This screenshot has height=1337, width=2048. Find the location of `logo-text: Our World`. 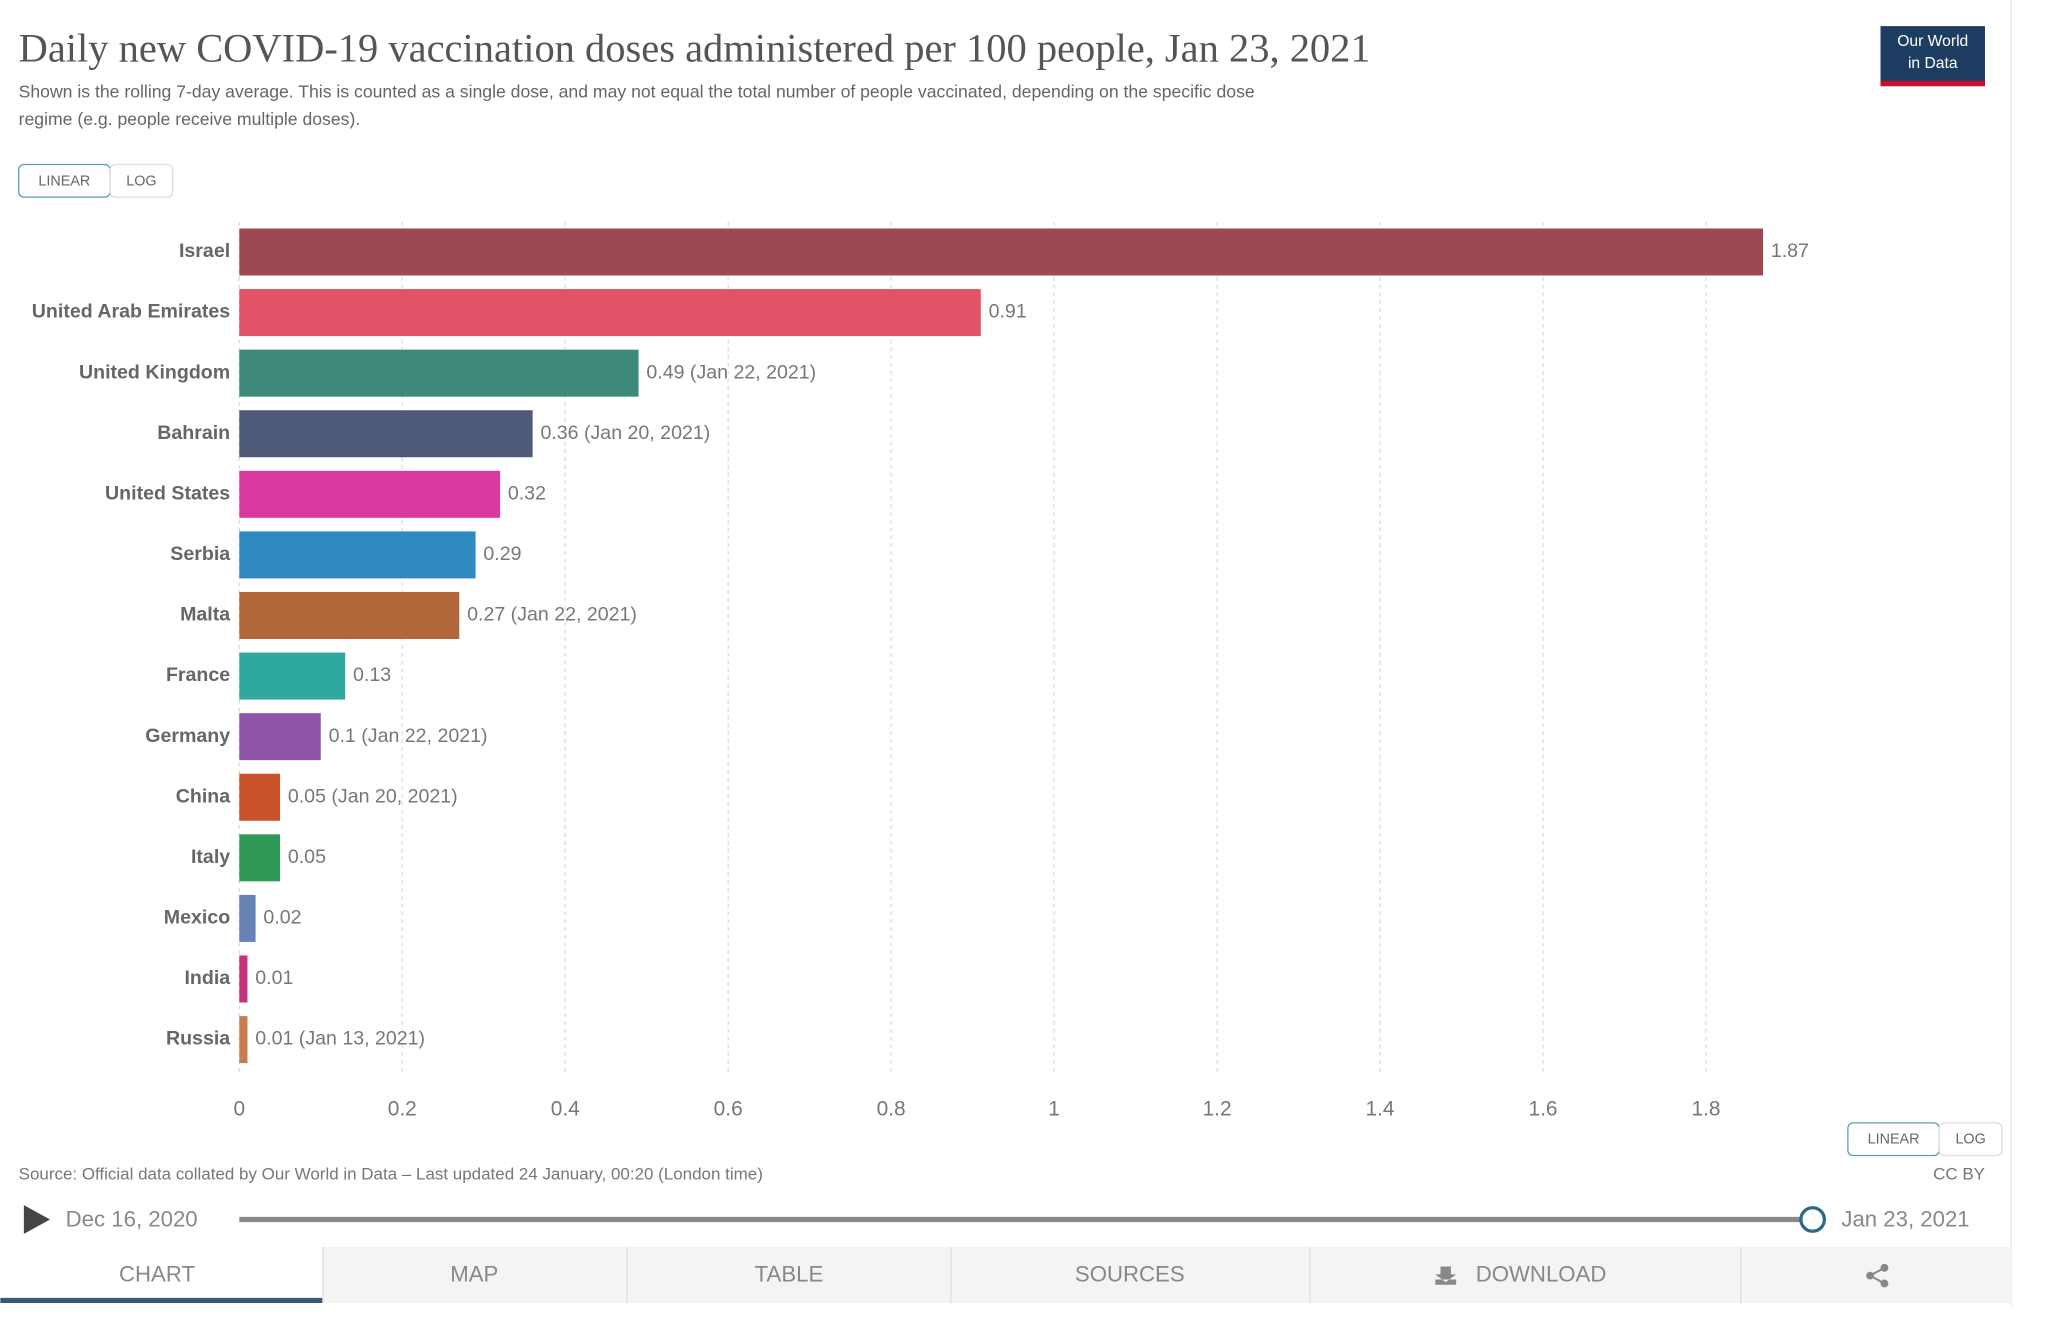

logo-text: Our World is located at coordinates (1932, 41).